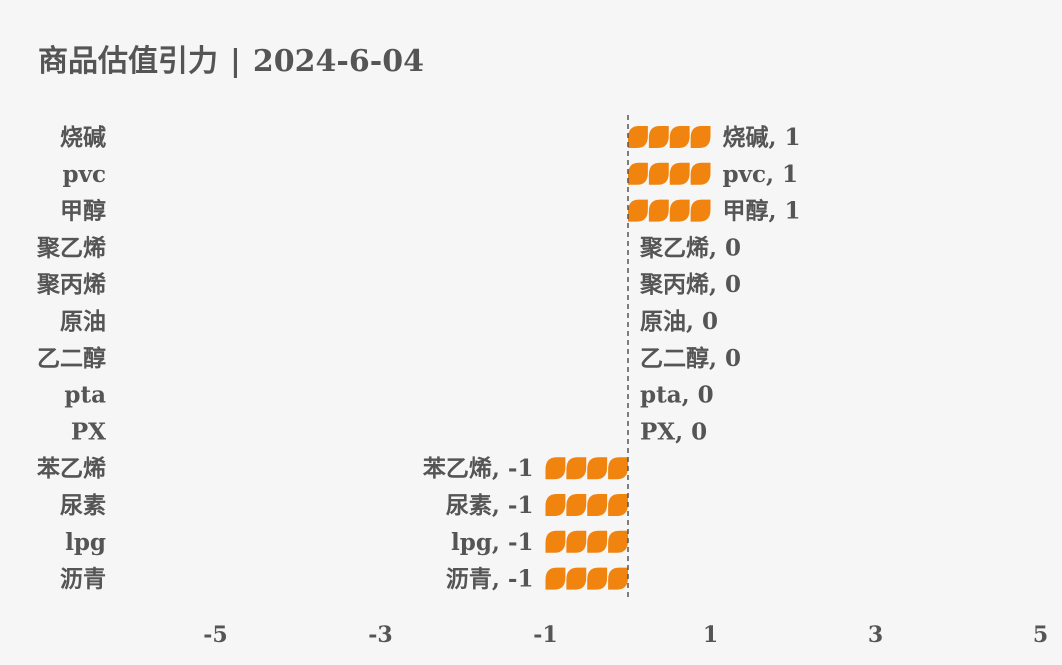 This screenshot has width=1062, height=665. I want to click on category-label: 甲醇, so click(83, 211).